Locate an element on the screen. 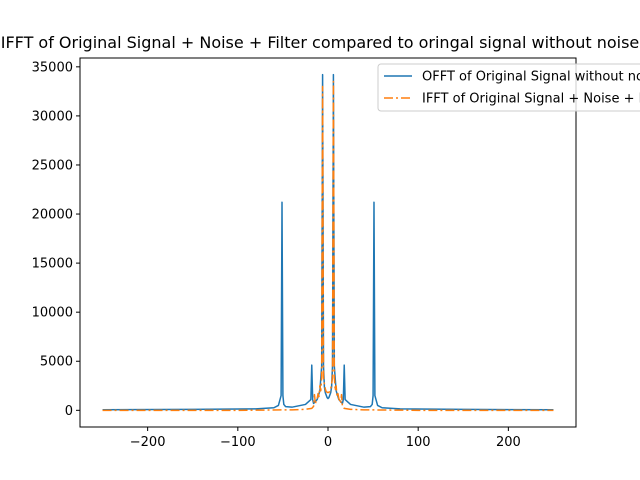 The width and height of the screenshot is (640, 480). y-tick-label: 10000 is located at coordinates (52, 313).